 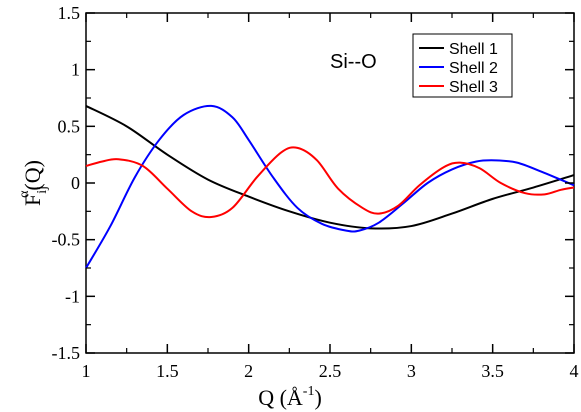 I want to click on y-axis-title-base: F, so click(x=32, y=200).